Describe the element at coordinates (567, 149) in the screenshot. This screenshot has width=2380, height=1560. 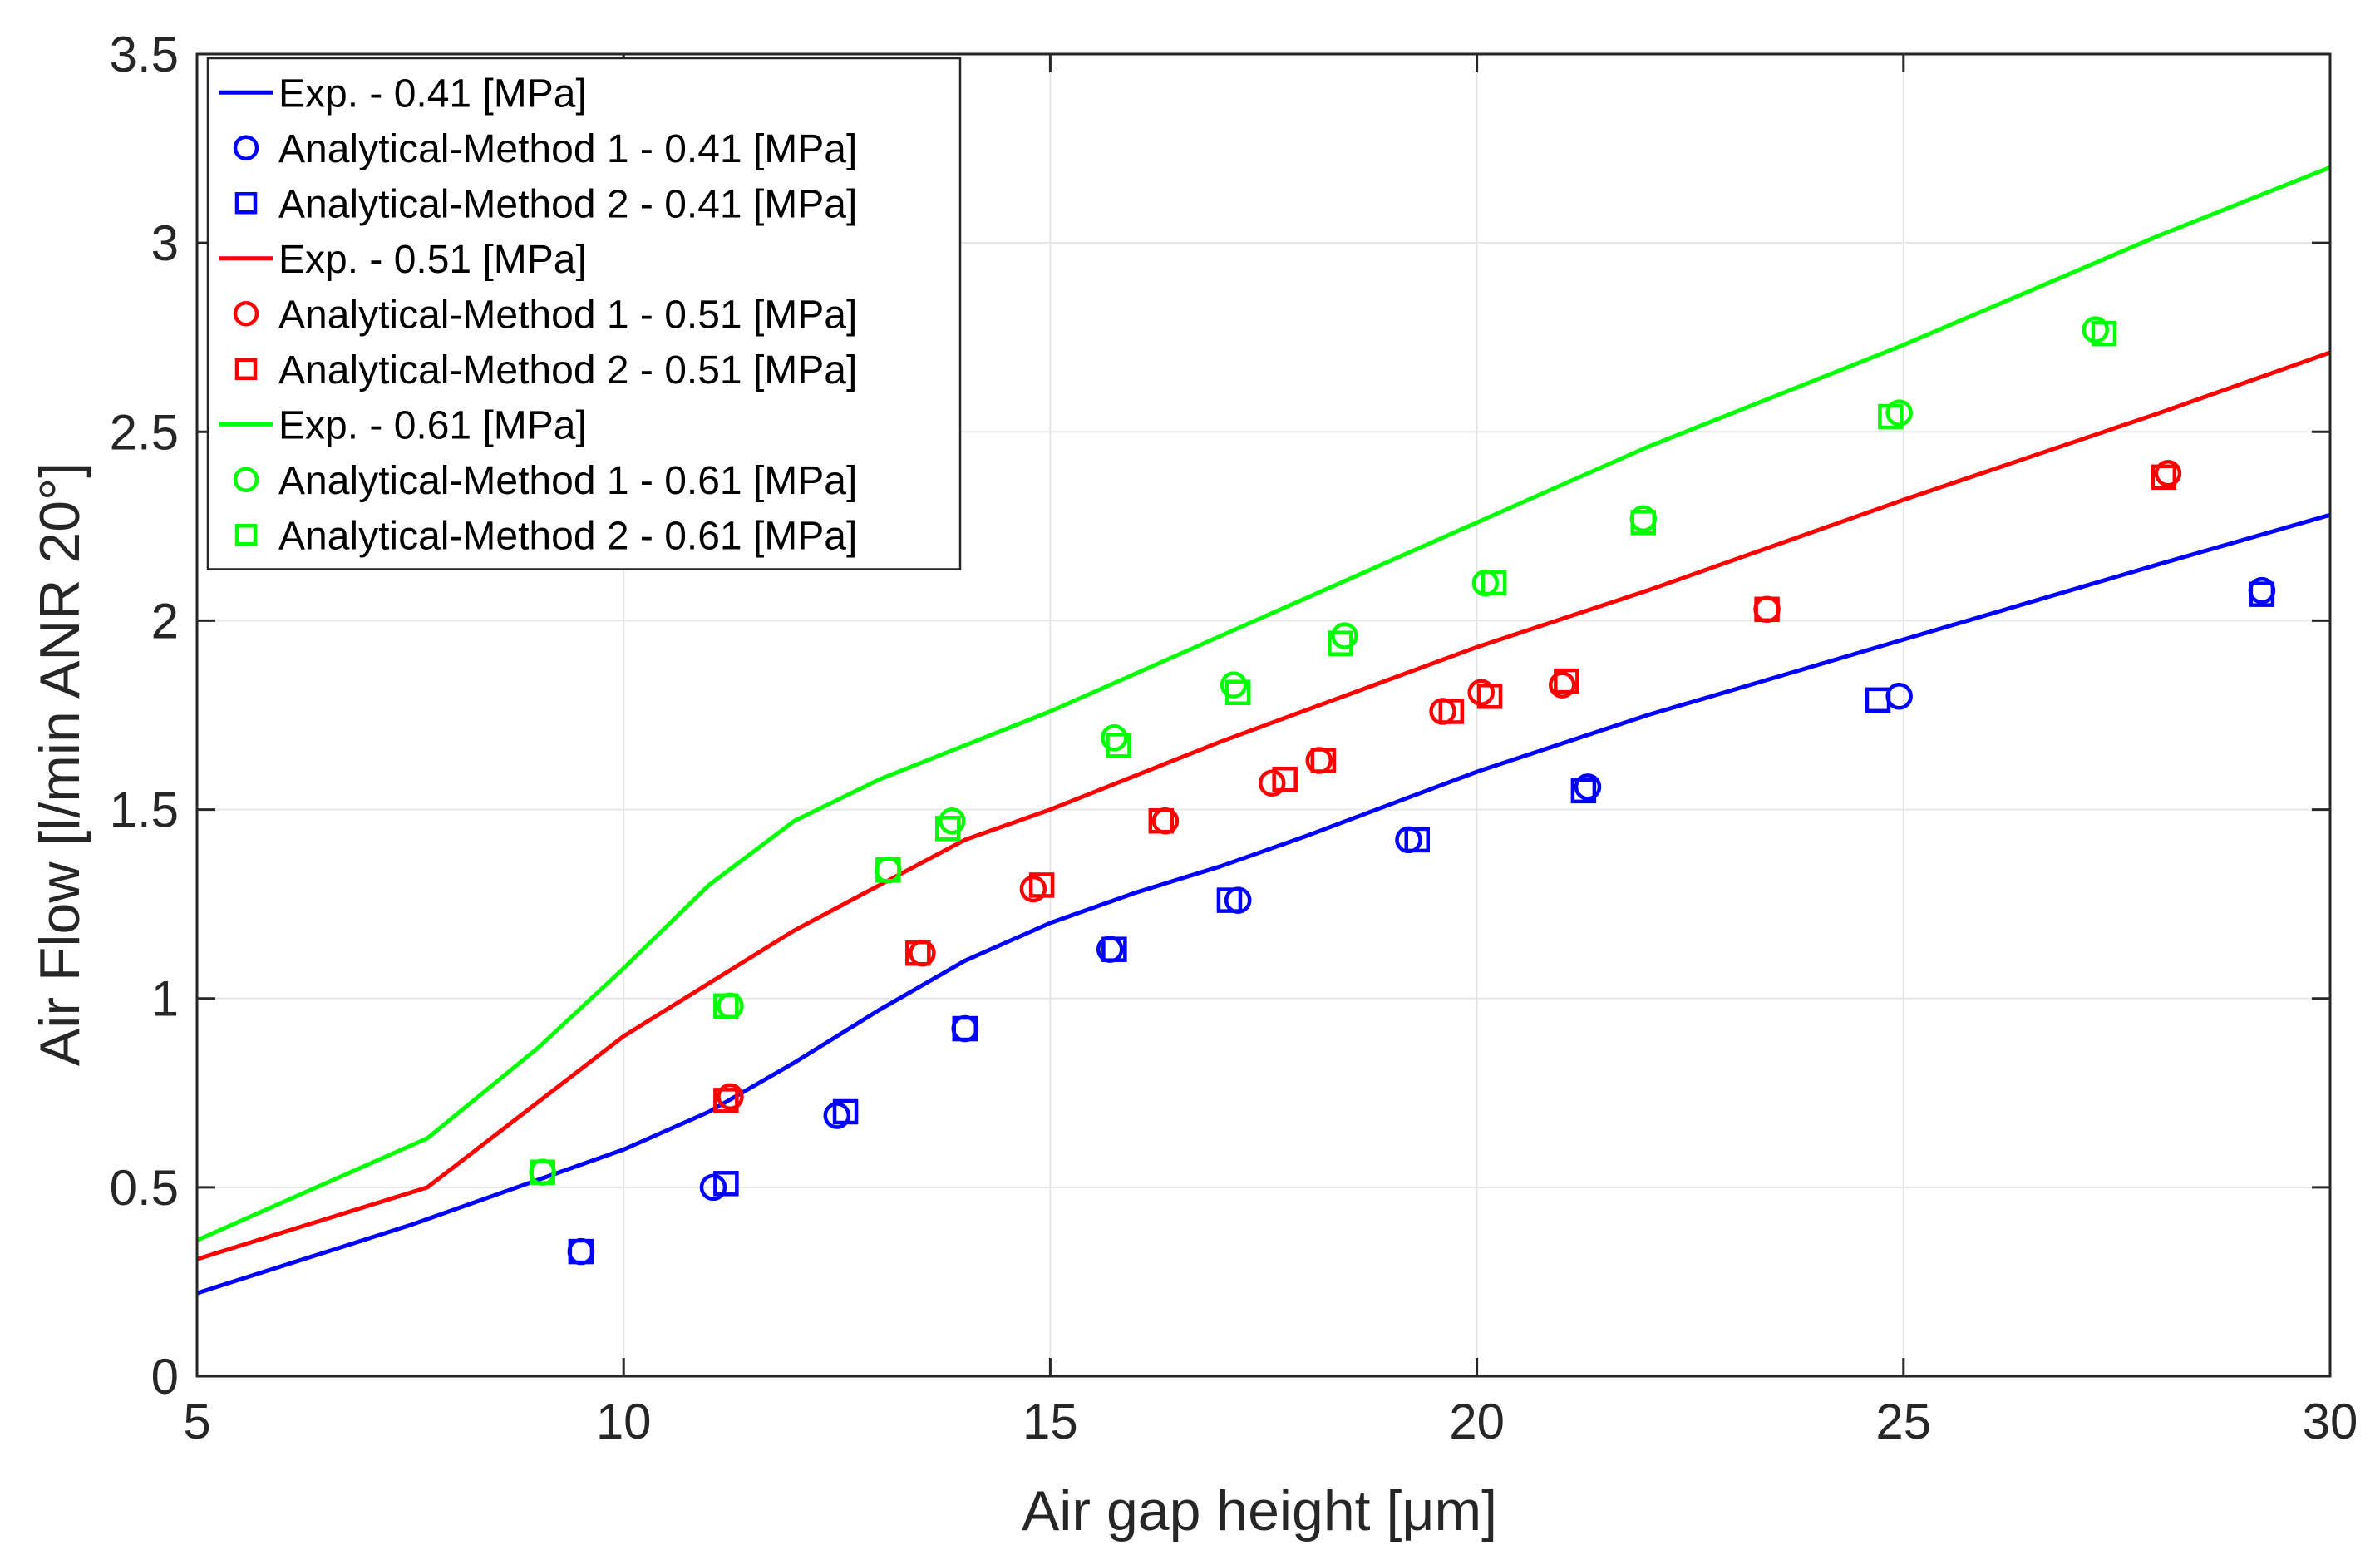
I see `legend-label: Analytical-Method 1 - 0.41 [MPa]` at that location.